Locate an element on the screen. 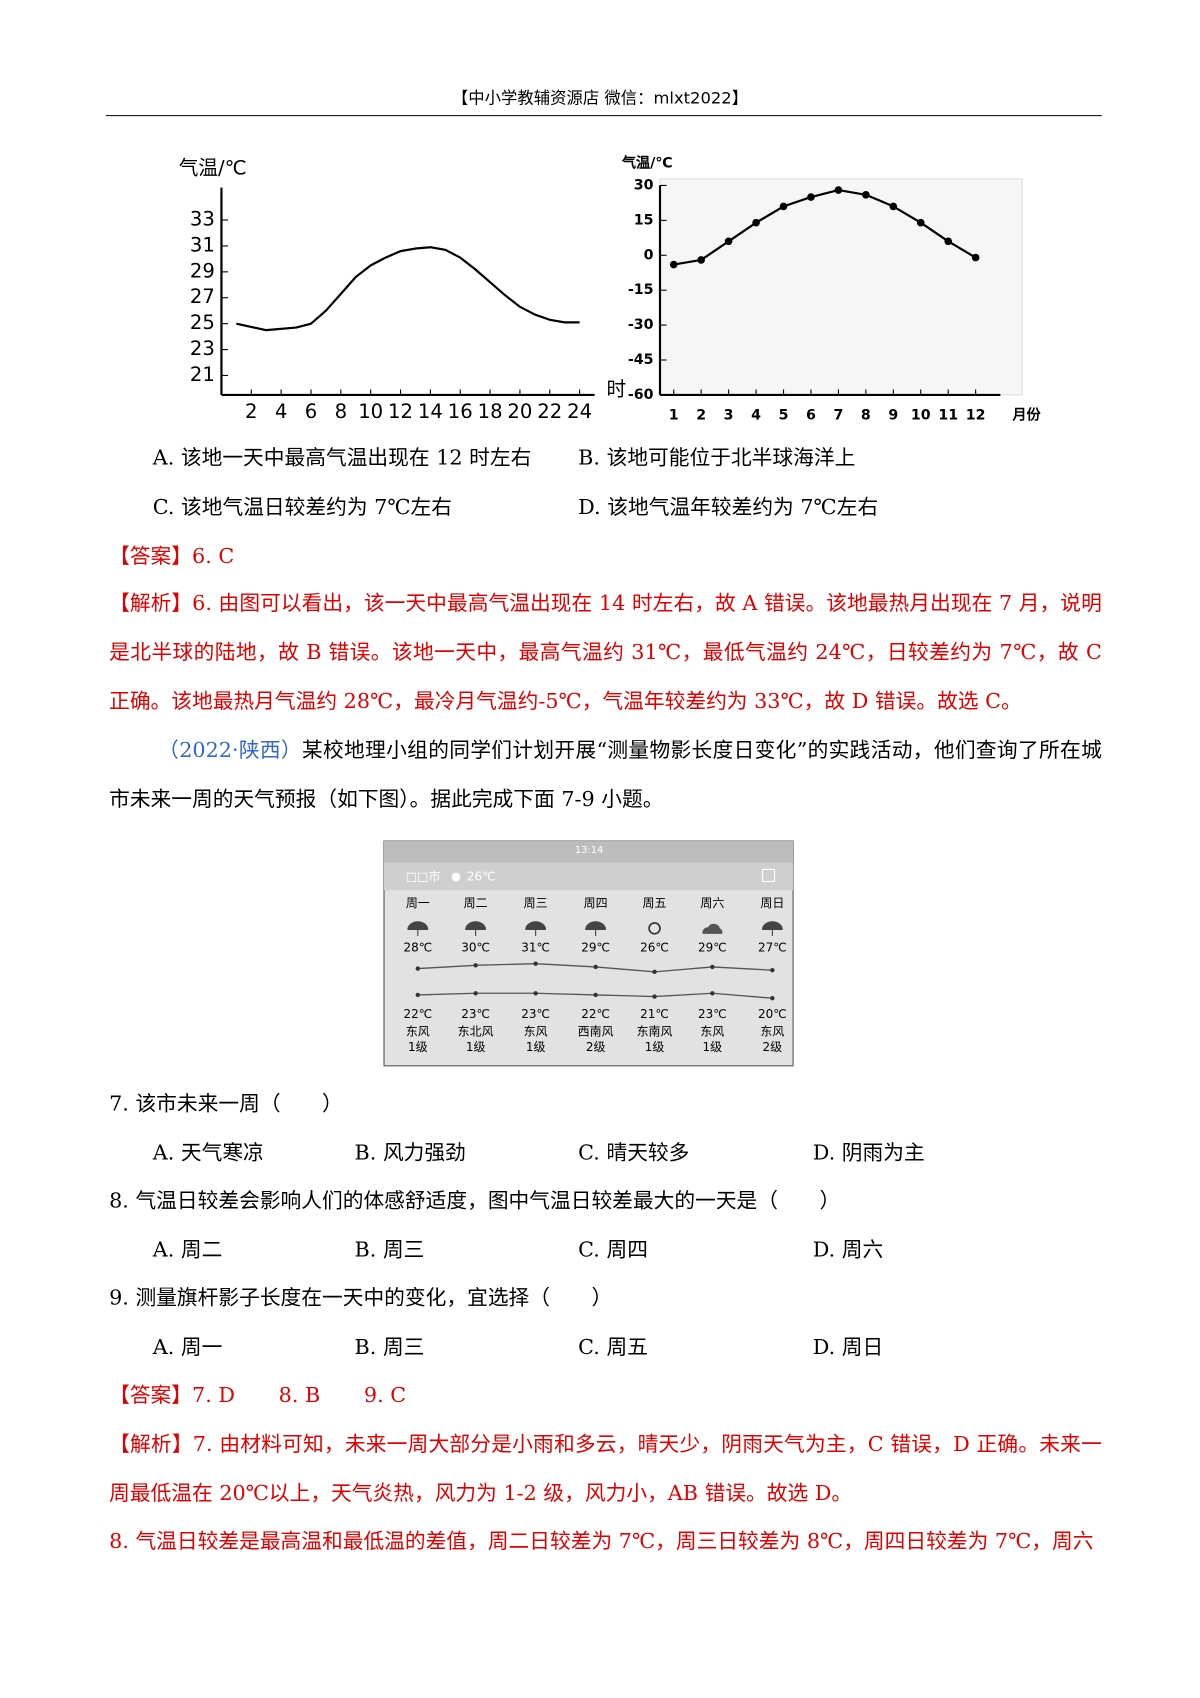 This screenshot has width=1200, height=1698. option: B. 周三 is located at coordinates (389, 1347).